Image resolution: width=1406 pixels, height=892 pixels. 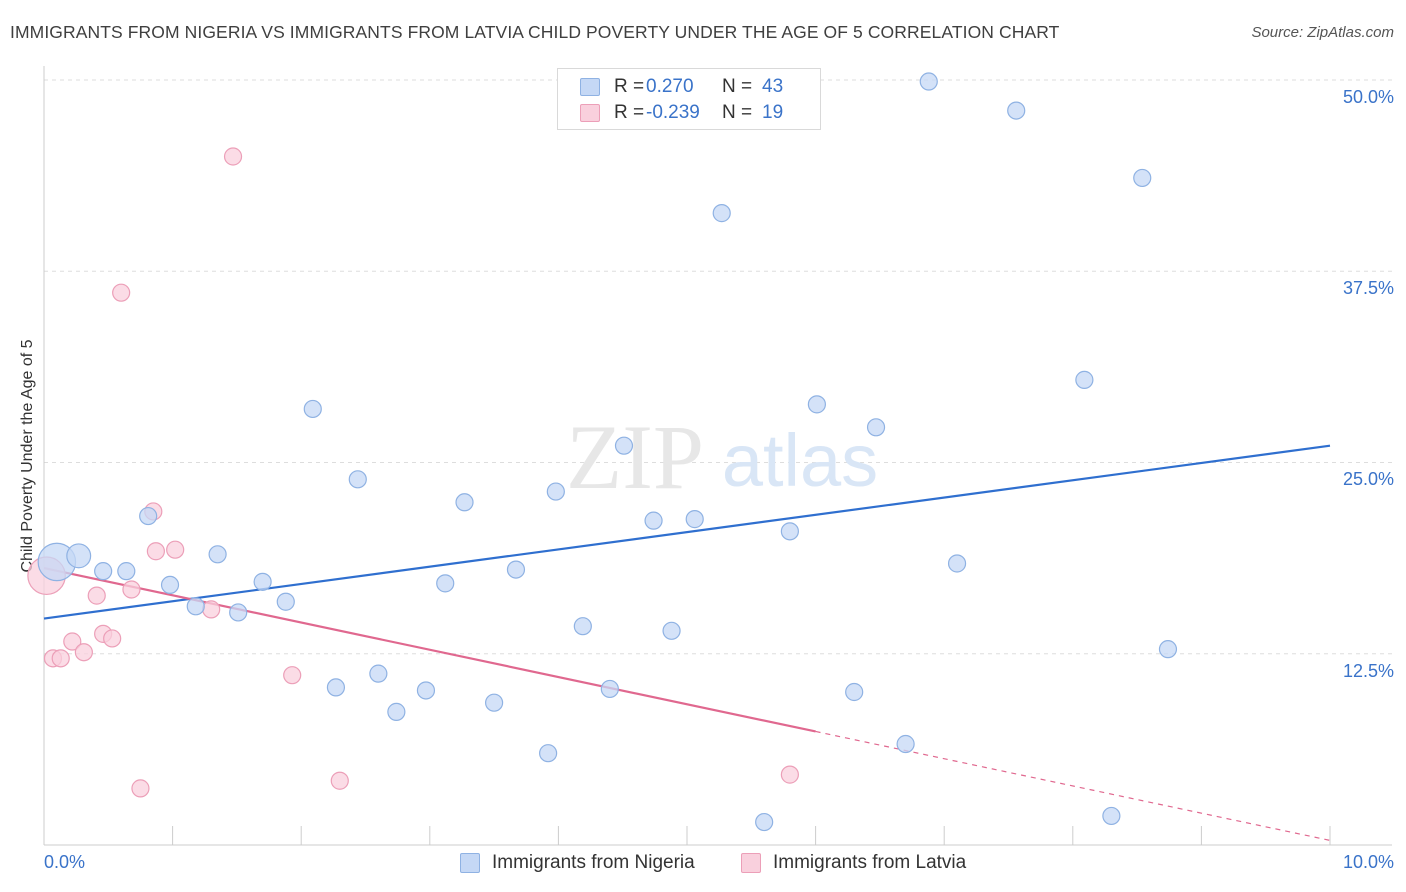 What do you see at coordinates (429, 649) in the screenshot?
I see `latvia-trend-line` at bounding box center [429, 649].